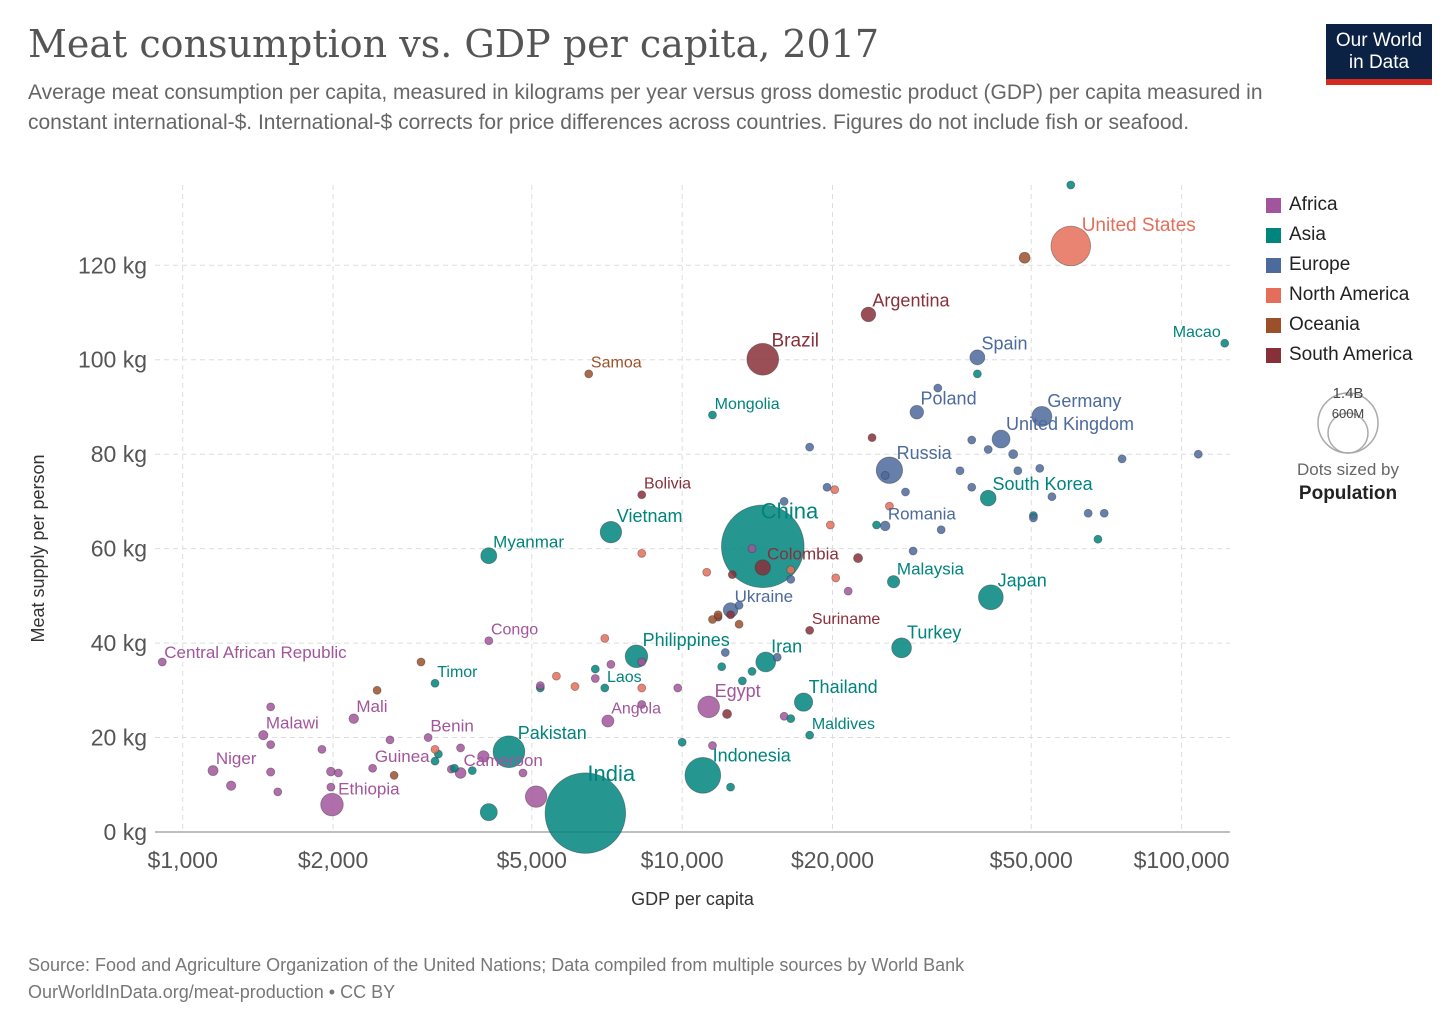 The height and width of the screenshot is (1028, 1456). I want to click on point-mongolia, so click(712, 415).